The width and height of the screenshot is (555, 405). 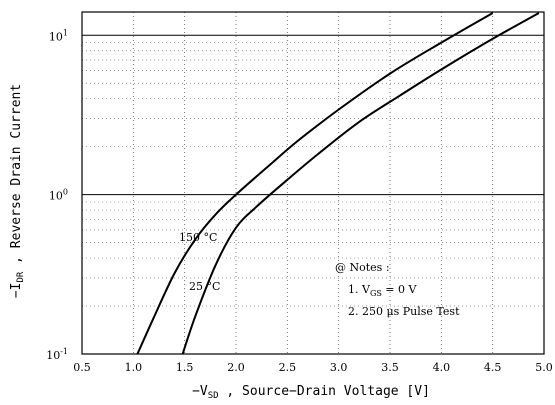 What do you see at coordinates (390, 367) in the screenshot?
I see `x-tick-label: 3.5` at bounding box center [390, 367].